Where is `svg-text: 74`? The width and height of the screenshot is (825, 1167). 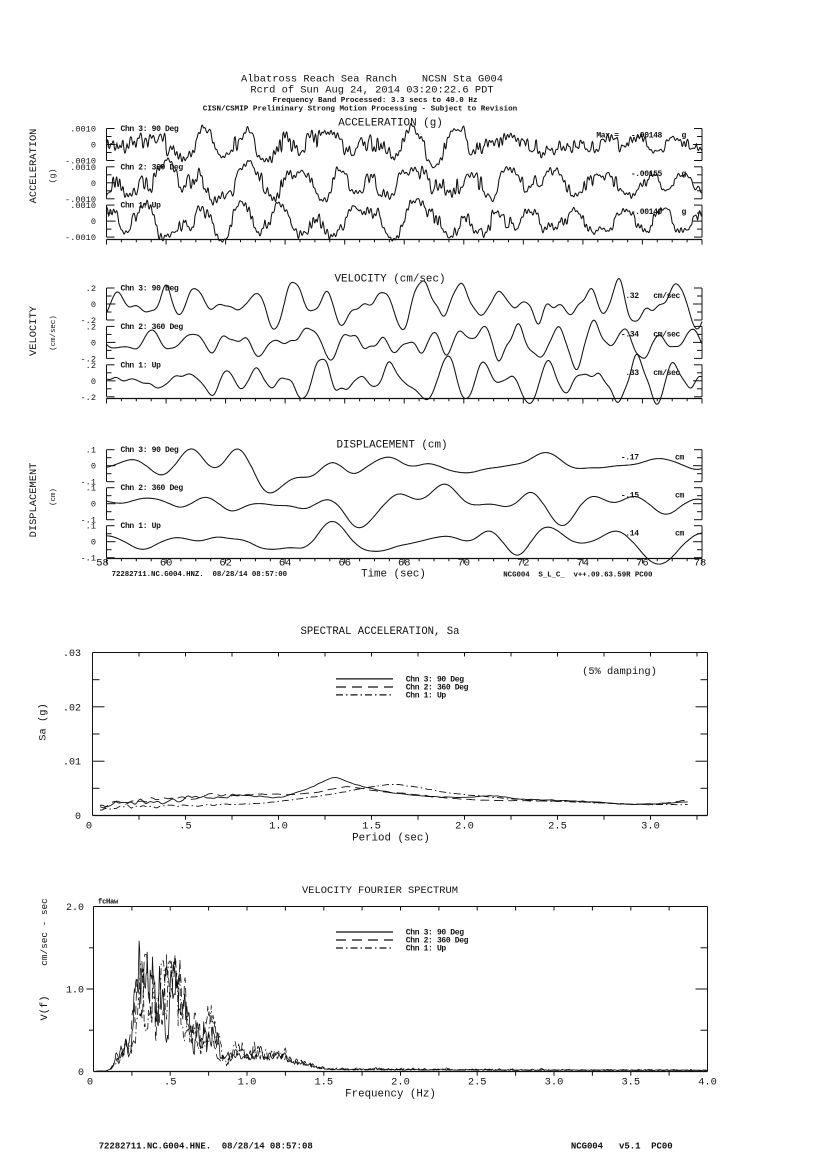
svg-text: 74 is located at coordinates (583, 564).